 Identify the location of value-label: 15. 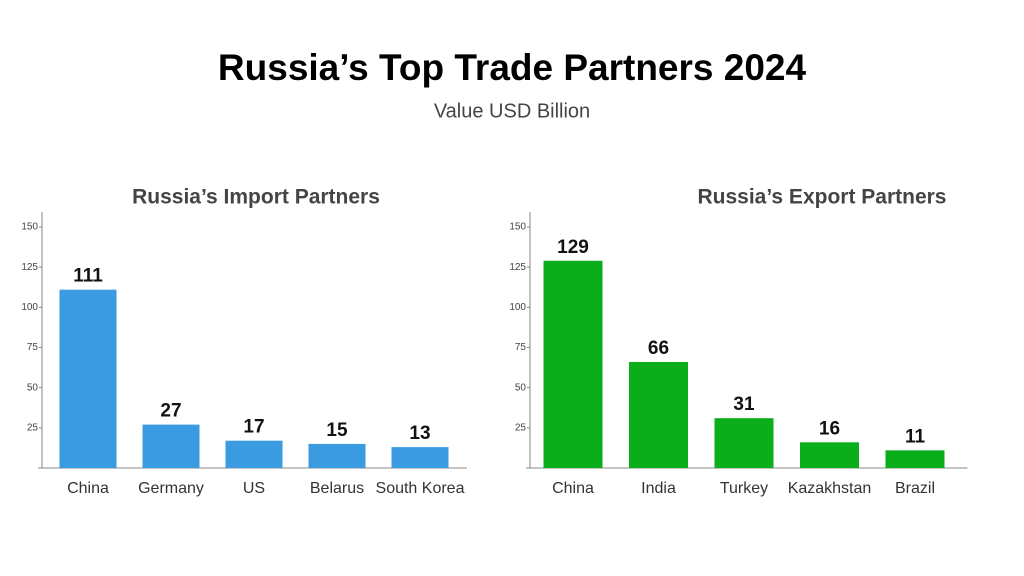
(337, 430).